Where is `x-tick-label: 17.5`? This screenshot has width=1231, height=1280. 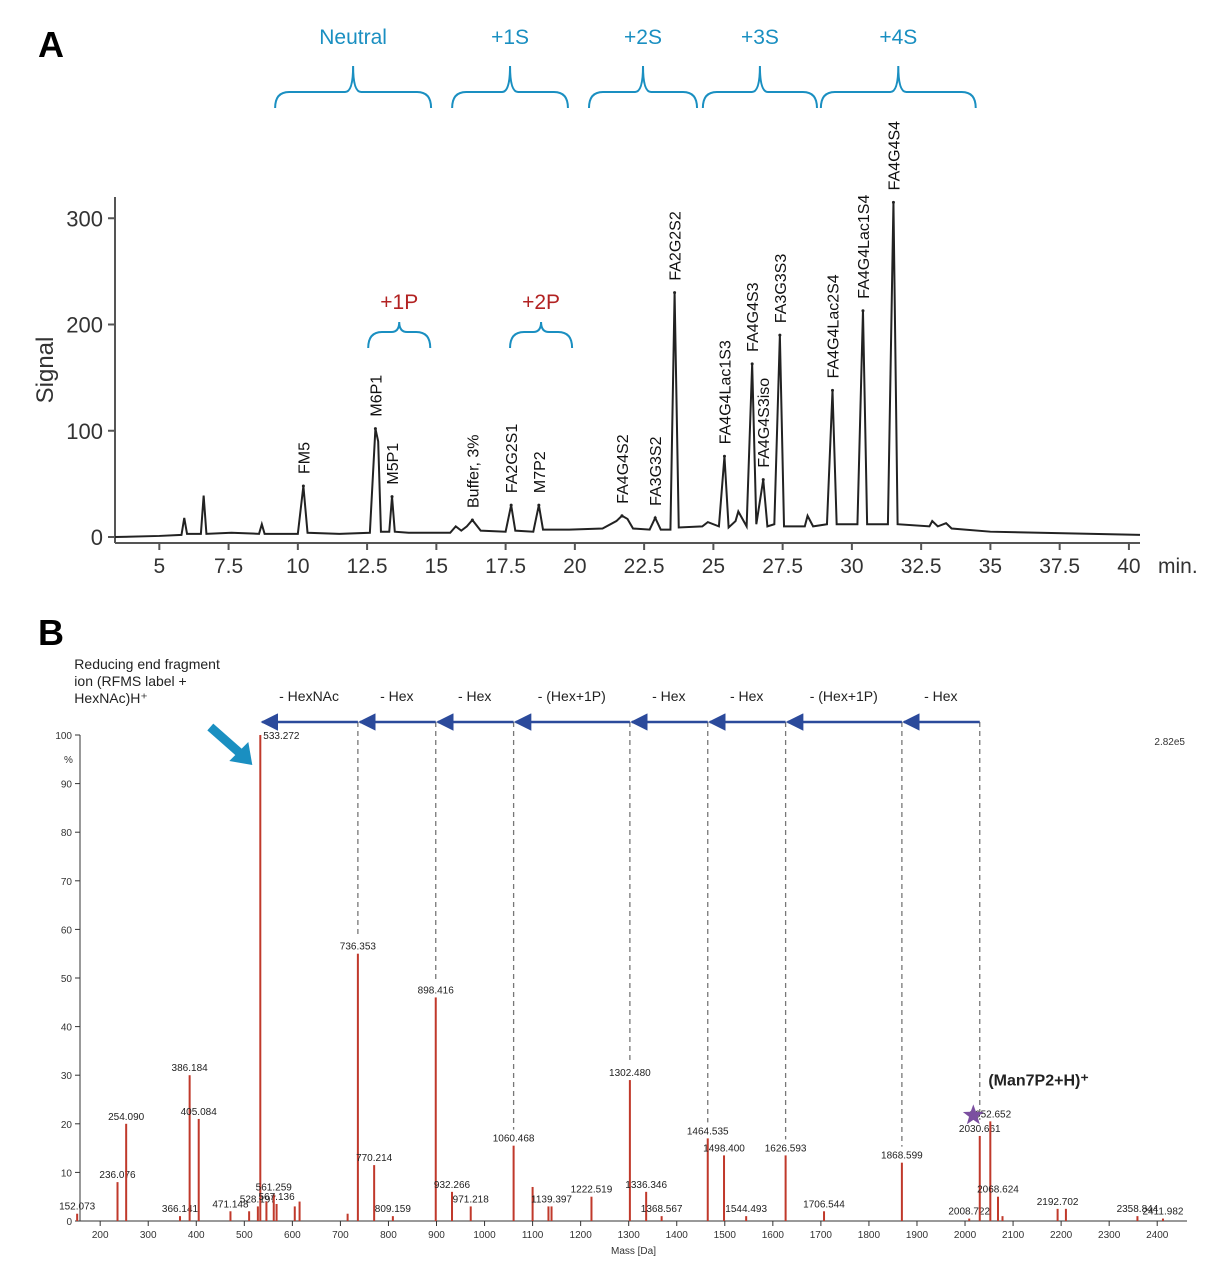
x-tick-label: 17.5 is located at coordinates (505, 566).